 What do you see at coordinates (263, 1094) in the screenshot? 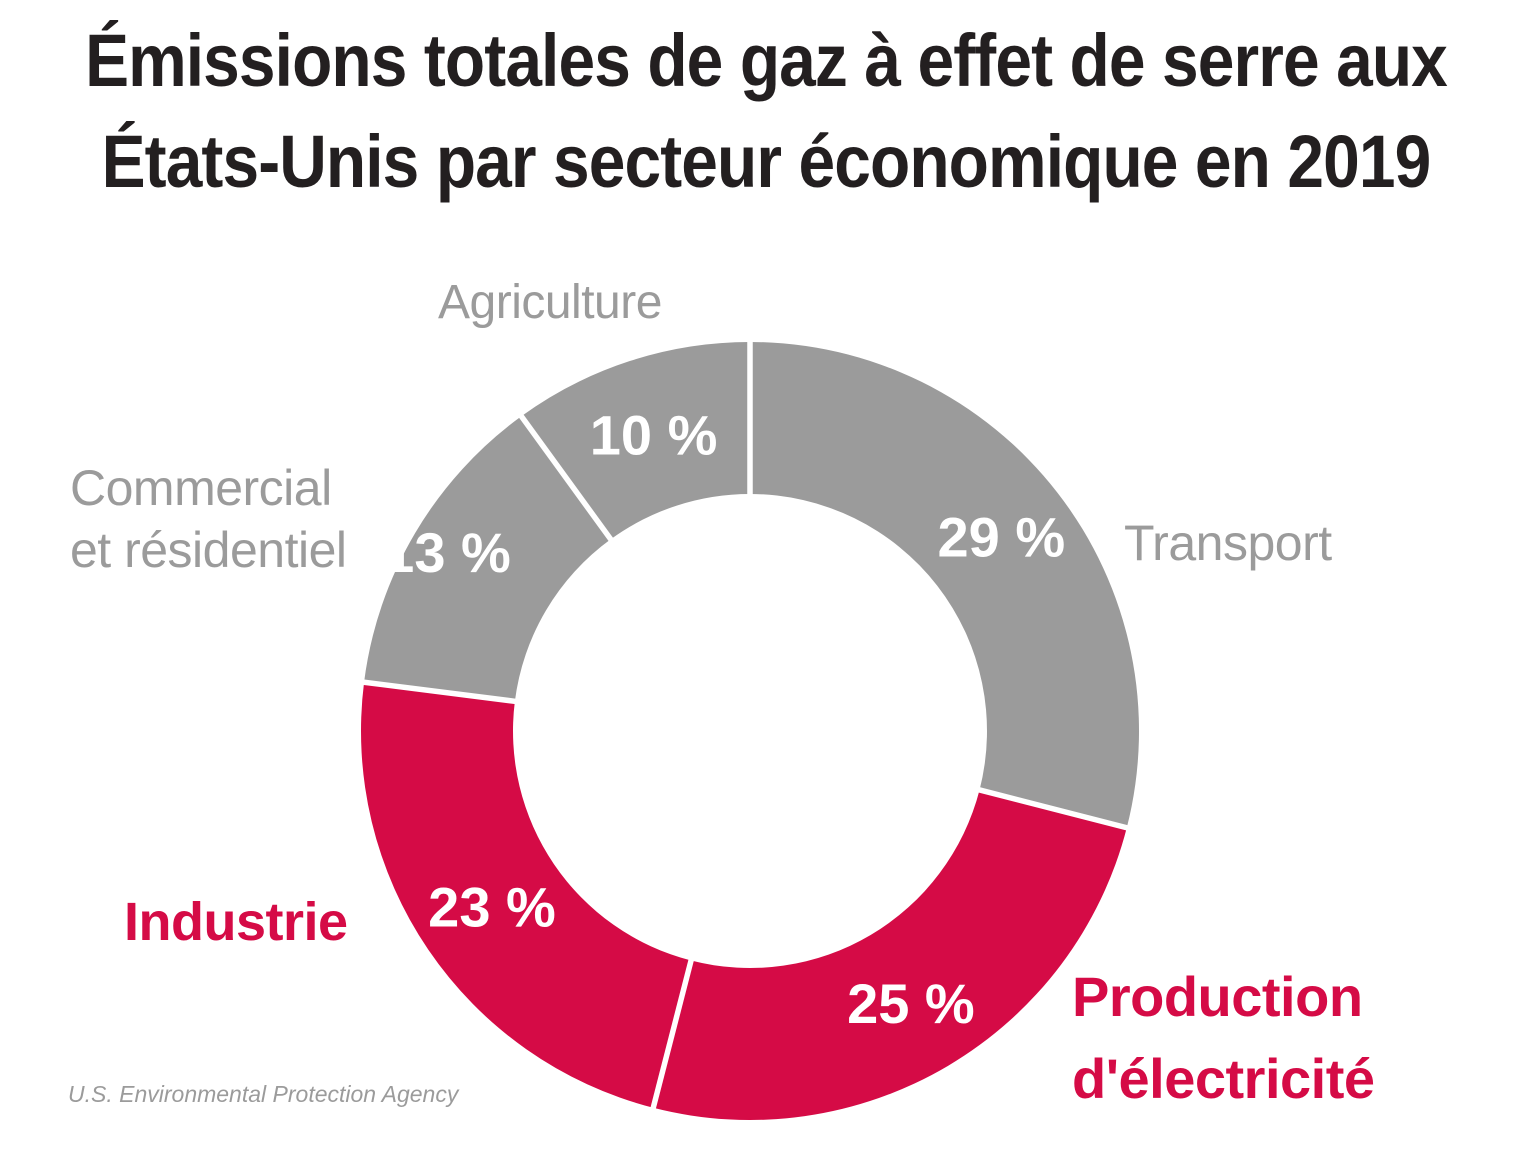
I see `source-attribution: U.S. Environmental Protection Agency` at bounding box center [263, 1094].